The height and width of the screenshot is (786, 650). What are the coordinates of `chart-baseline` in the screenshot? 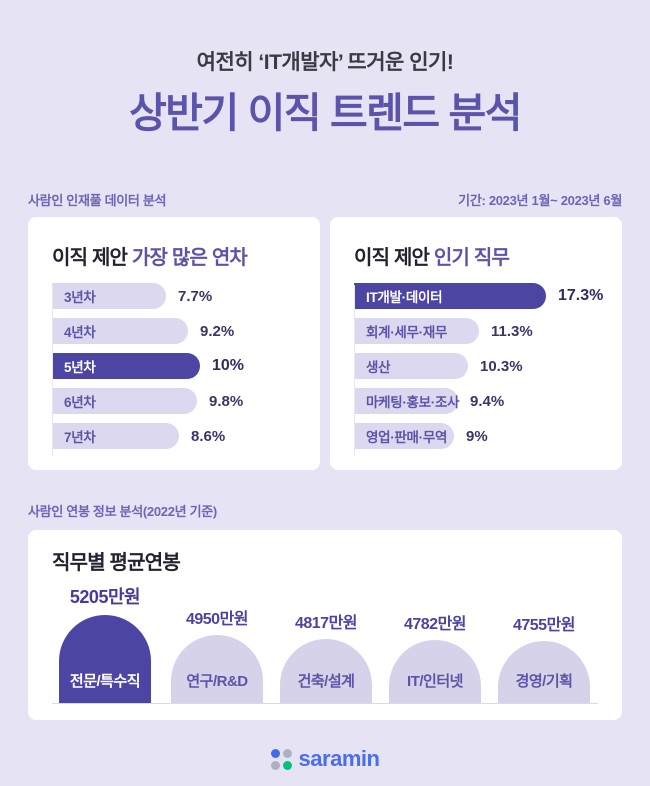 It's located at (325, 703).